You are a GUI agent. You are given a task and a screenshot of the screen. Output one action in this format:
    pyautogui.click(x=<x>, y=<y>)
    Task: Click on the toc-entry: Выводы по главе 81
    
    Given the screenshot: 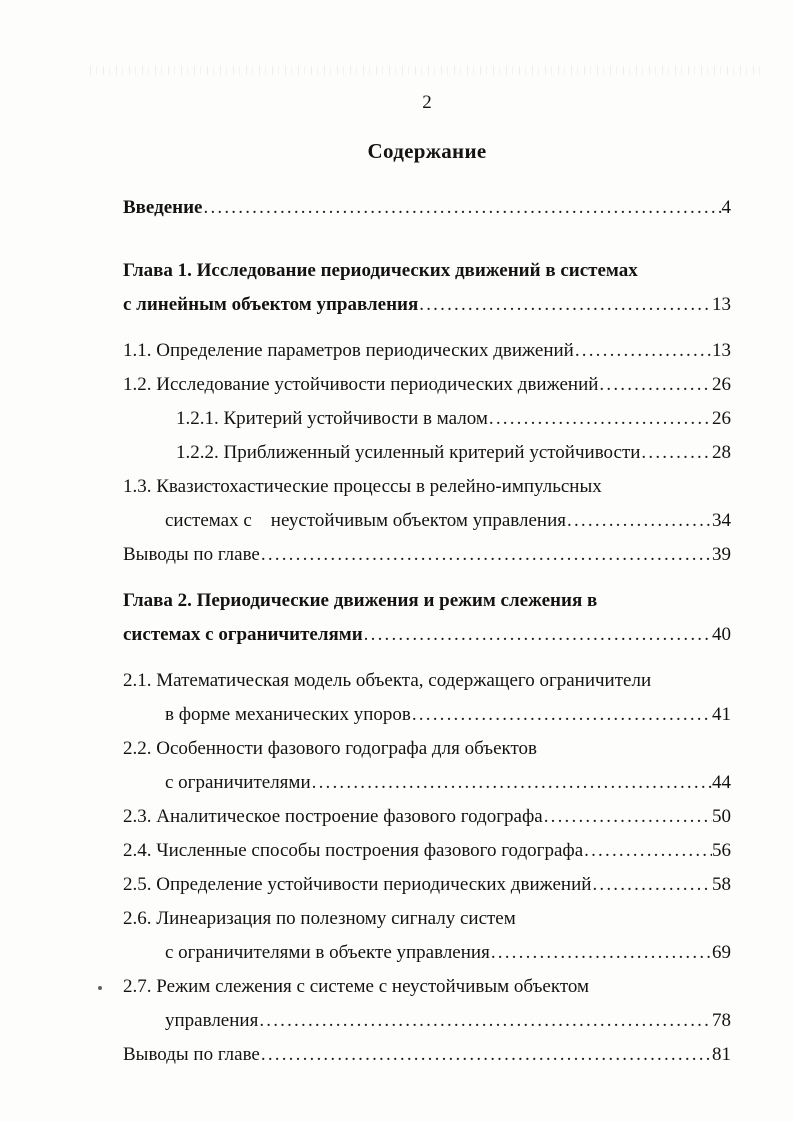 What is the action you would take?
    pyautogui.click(x=427, y=1055)
    